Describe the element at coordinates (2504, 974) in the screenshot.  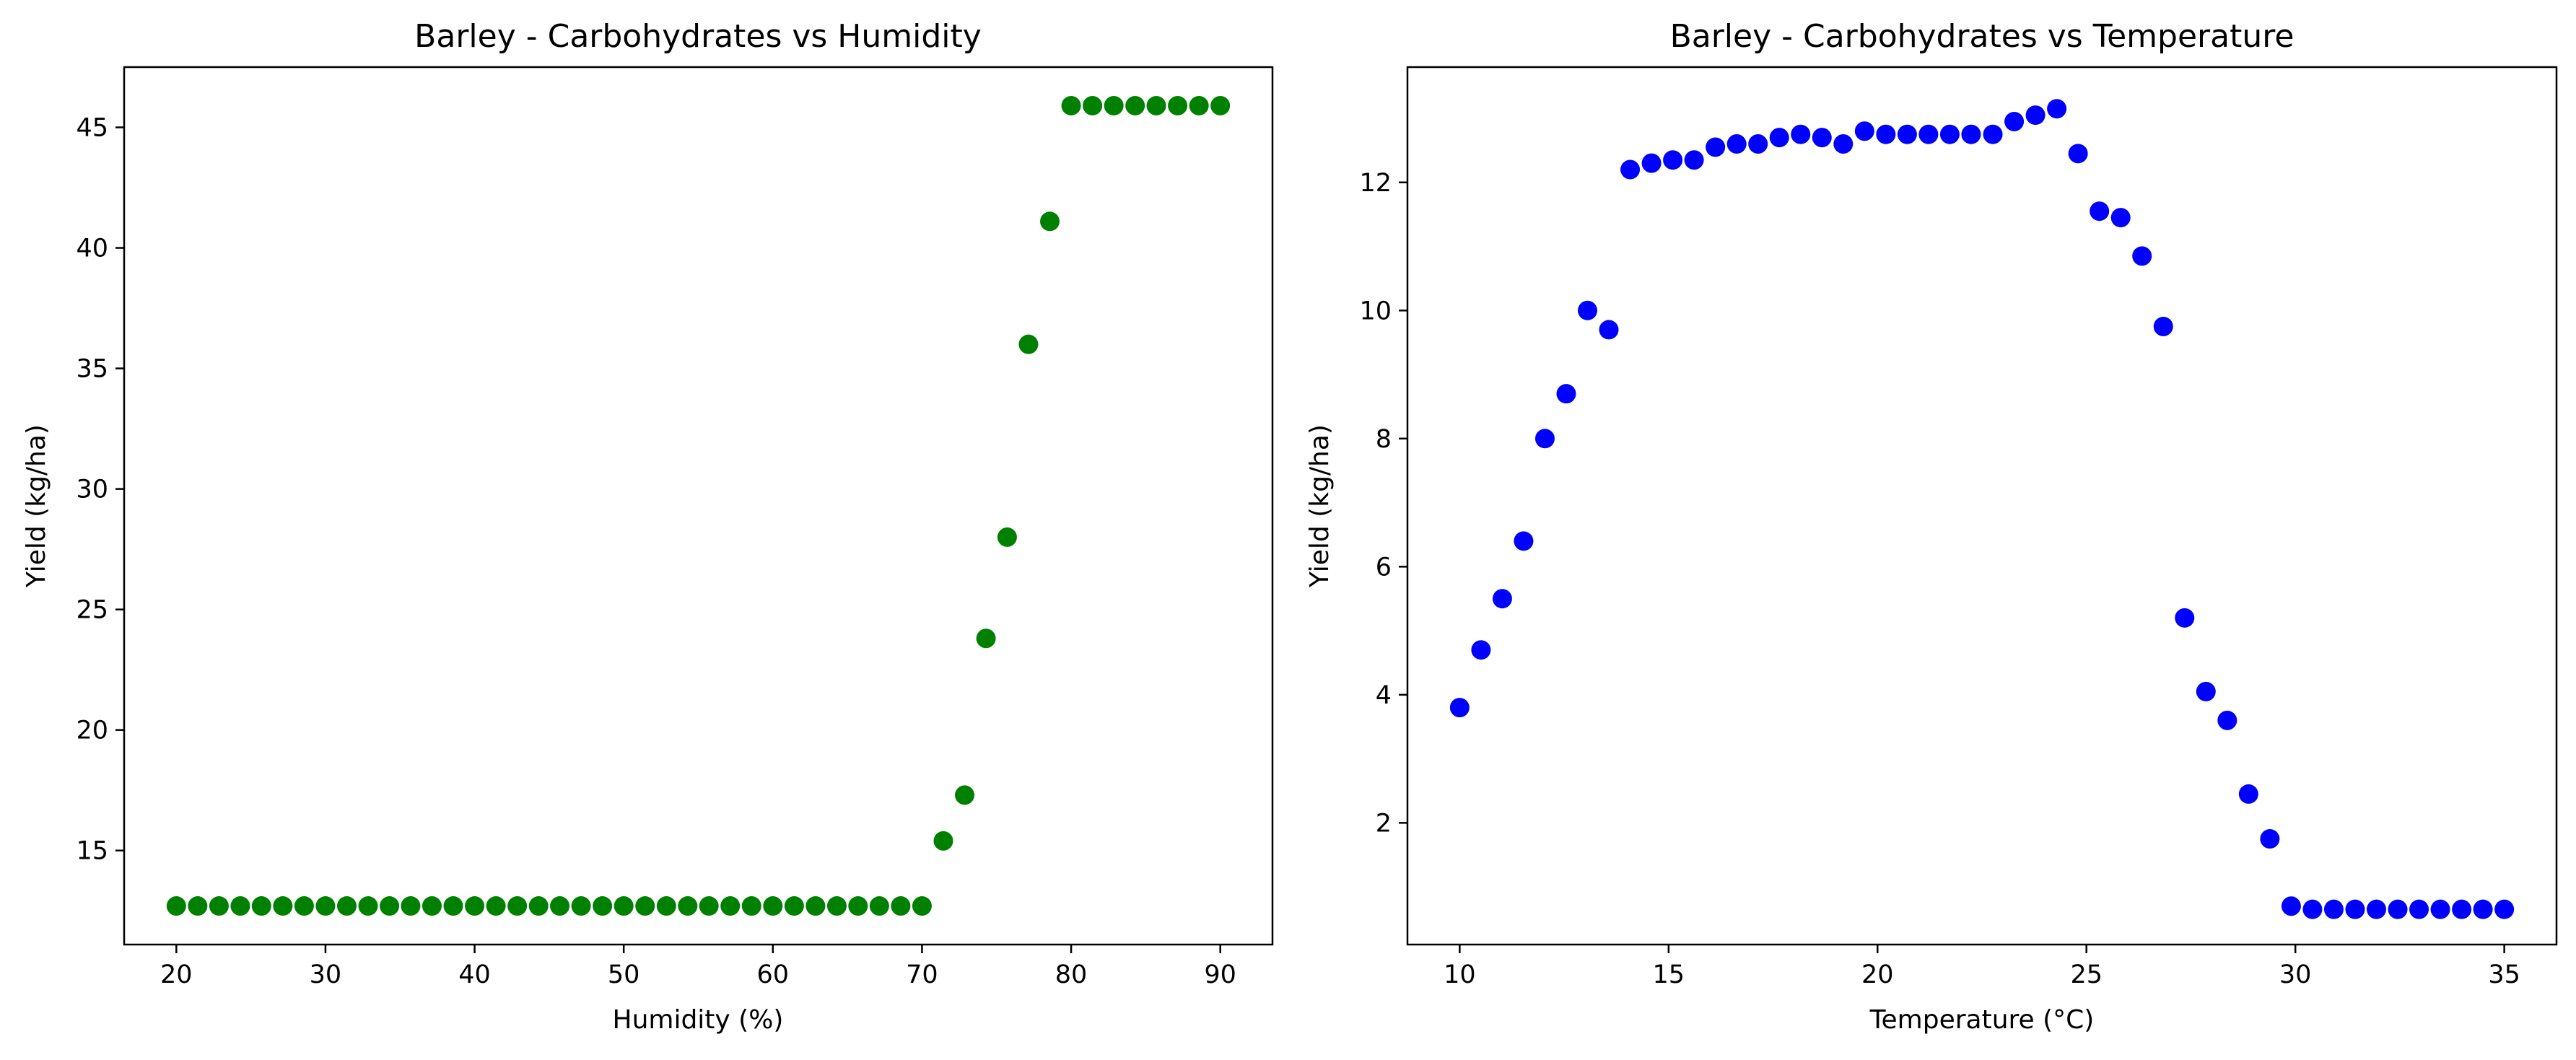
I see `x-tick-label: 35` at that location.